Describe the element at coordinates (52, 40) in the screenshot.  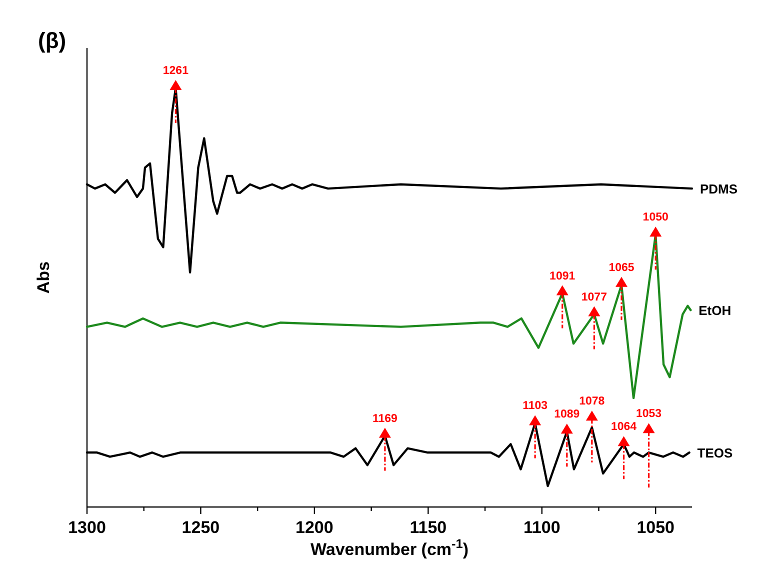
I see `chart-title: (β)` at that location.